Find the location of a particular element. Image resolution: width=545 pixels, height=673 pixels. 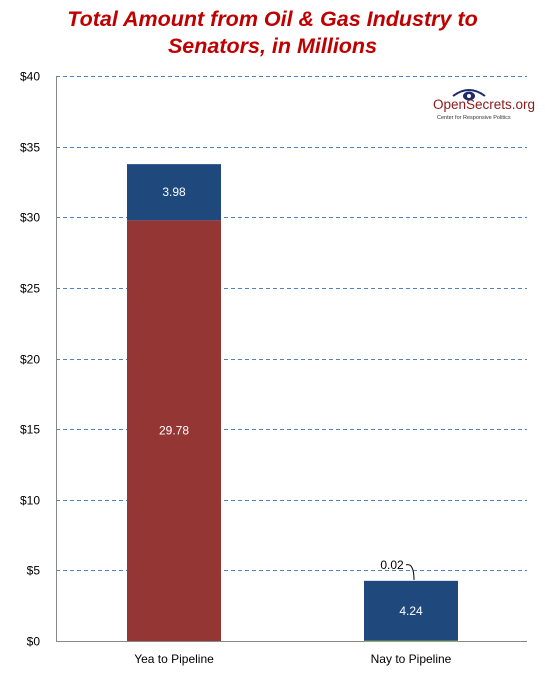

category-label: Yea to Pipeline is located at coordinates (174, 659).